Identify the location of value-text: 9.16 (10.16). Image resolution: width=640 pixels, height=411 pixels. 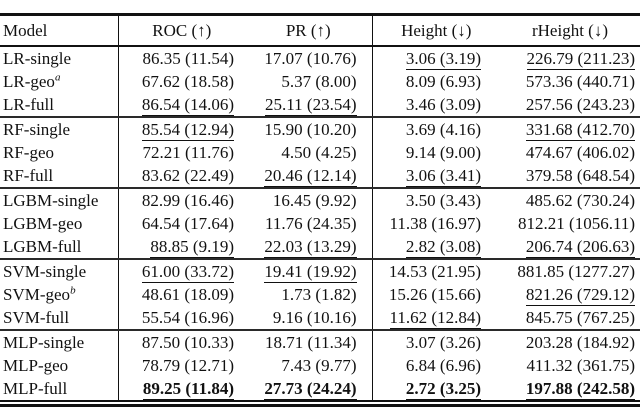
(314, 317).